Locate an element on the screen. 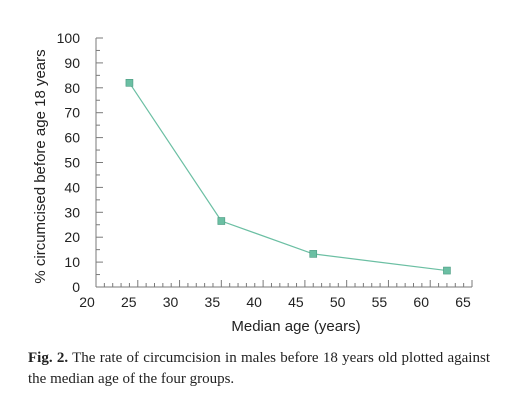  y-tick-label: 30 is located at coordinates (72, 212).